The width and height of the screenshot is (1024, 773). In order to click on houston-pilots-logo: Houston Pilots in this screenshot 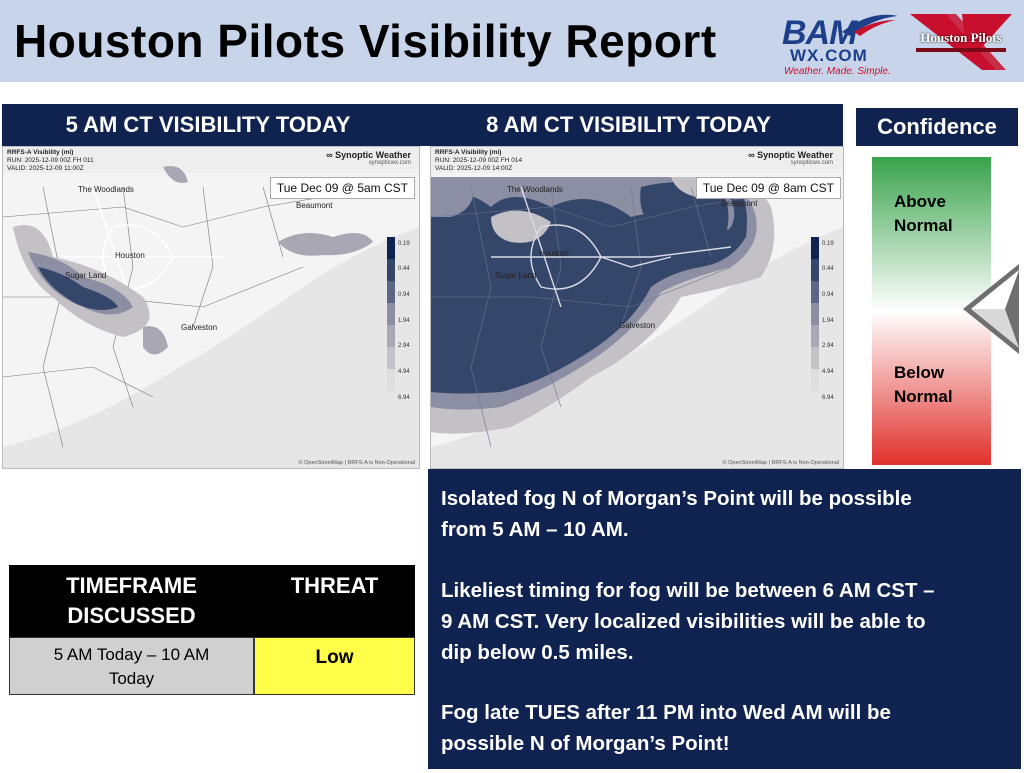, I will do `click(961, 42)`.